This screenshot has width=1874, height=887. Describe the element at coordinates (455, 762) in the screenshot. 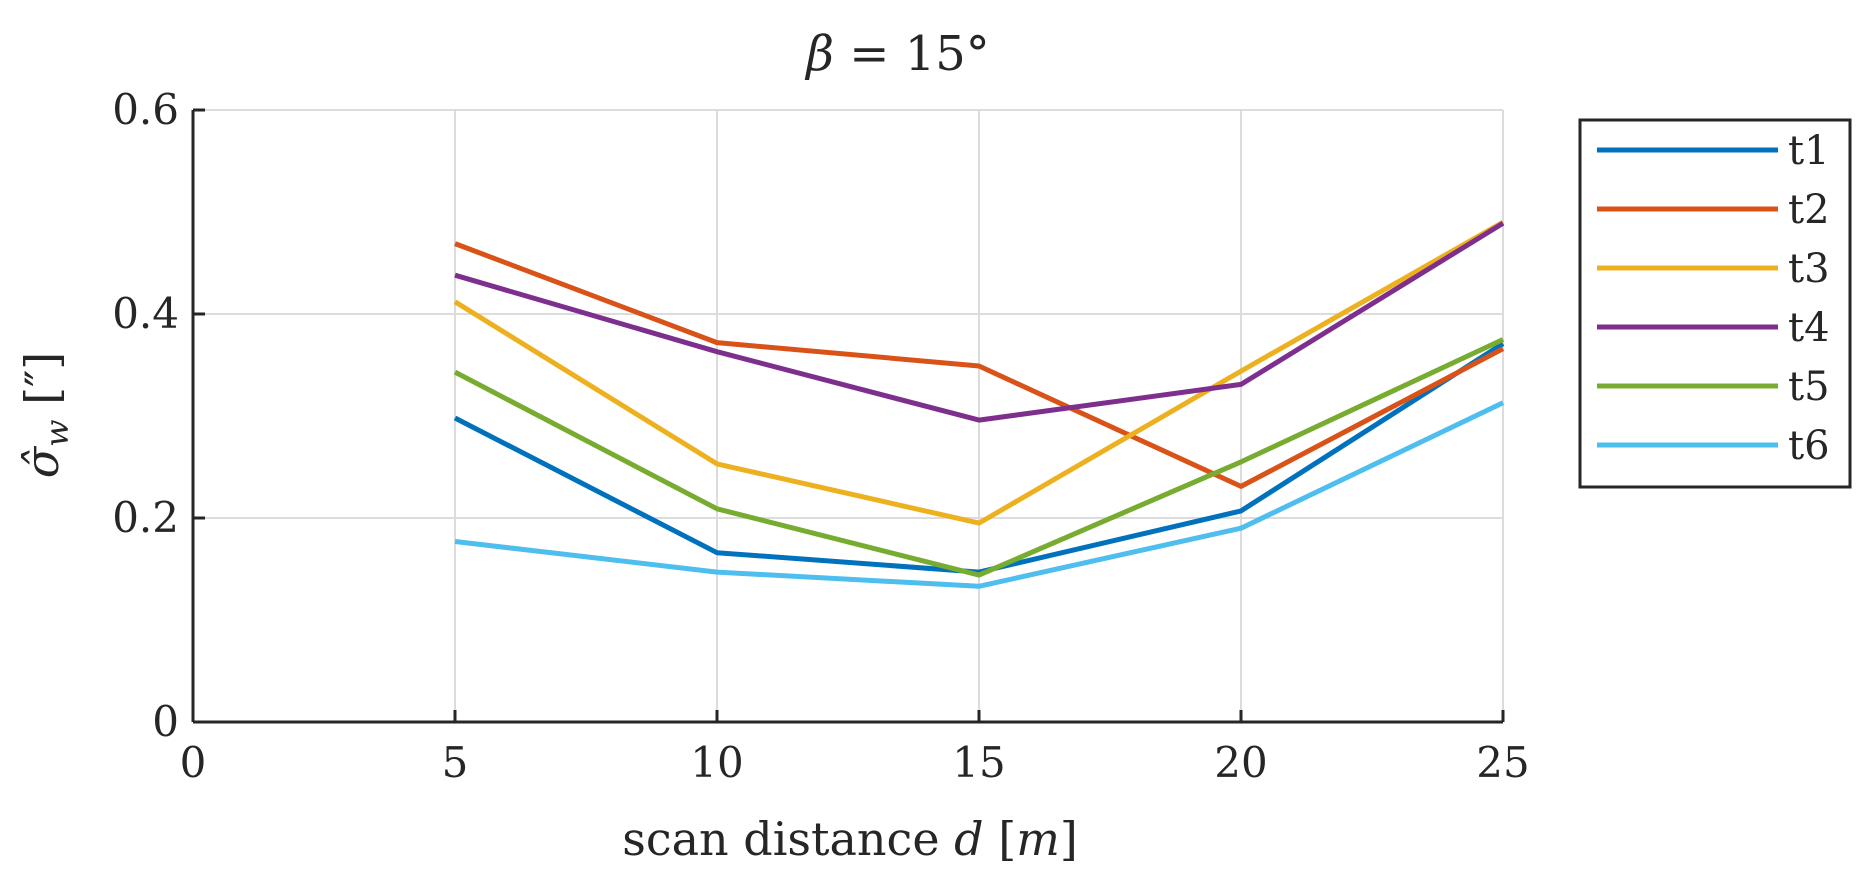

I see `x-tick-label: 5` at that location.